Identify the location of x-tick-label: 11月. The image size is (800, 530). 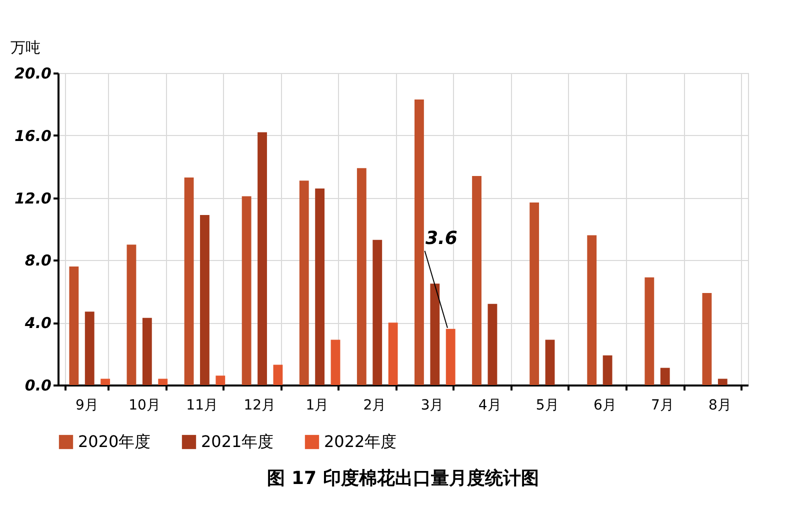
(202, 406).